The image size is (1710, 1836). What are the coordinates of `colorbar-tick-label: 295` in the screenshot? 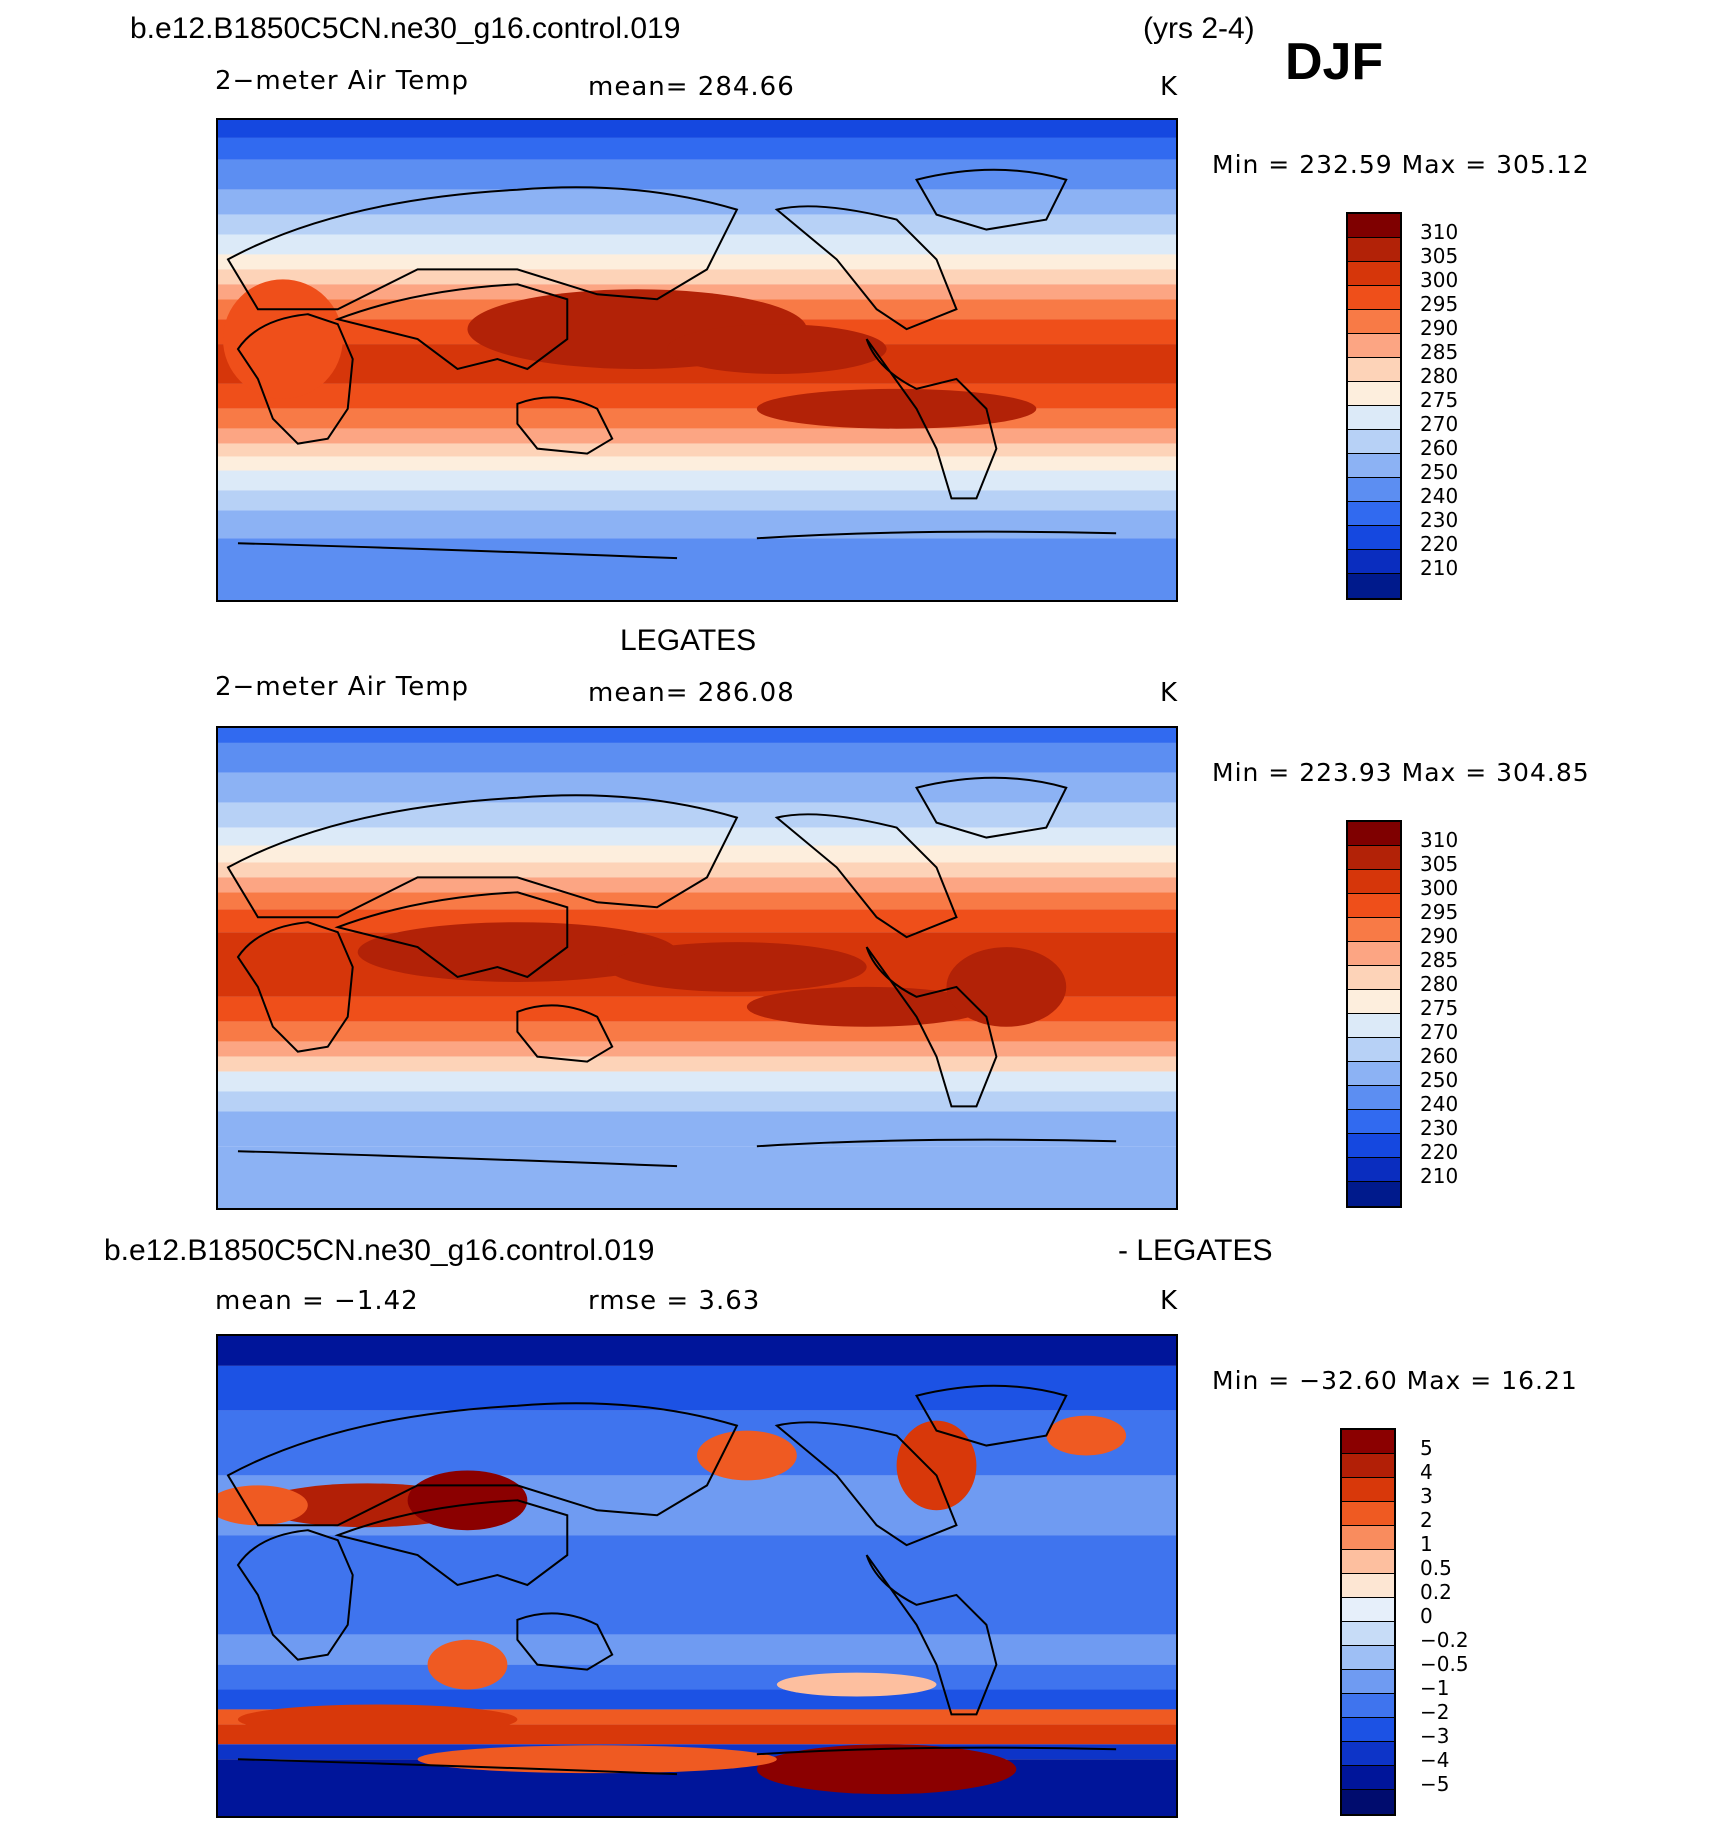 It's located at (1439, 304).